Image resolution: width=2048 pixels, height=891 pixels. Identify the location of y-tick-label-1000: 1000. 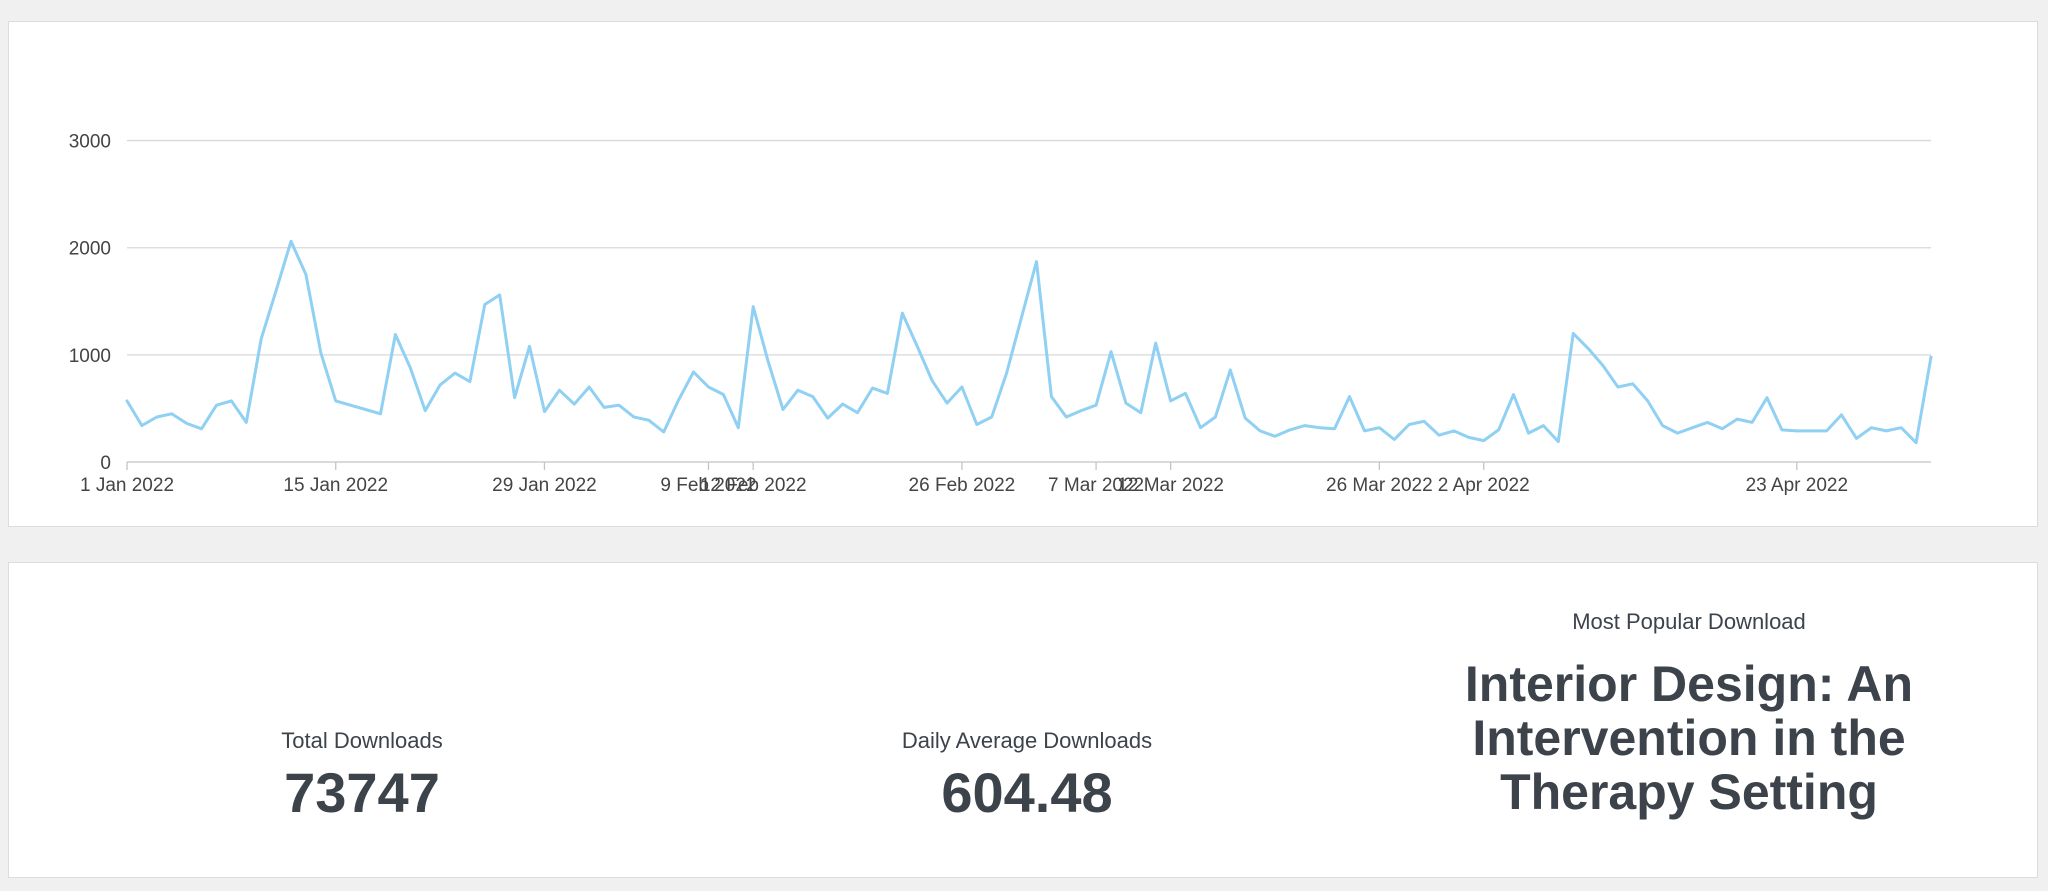
(90, 356).